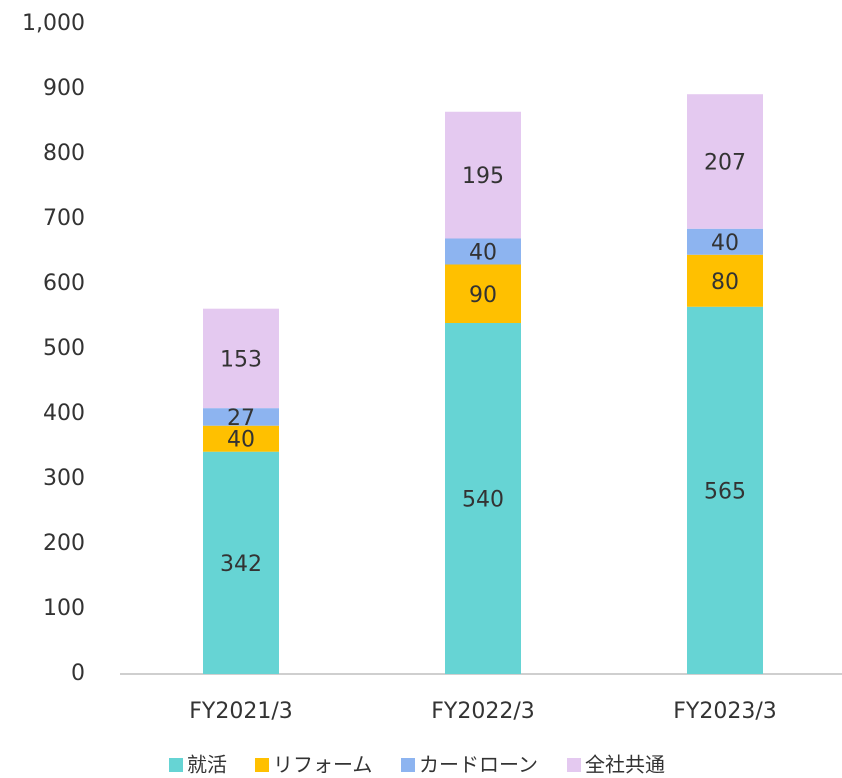 The height and width of the screenshot is (778, 842). Describe the element at coordinates (64, 413) in the screenshot. I see `y-tick-label: 400` at that location.